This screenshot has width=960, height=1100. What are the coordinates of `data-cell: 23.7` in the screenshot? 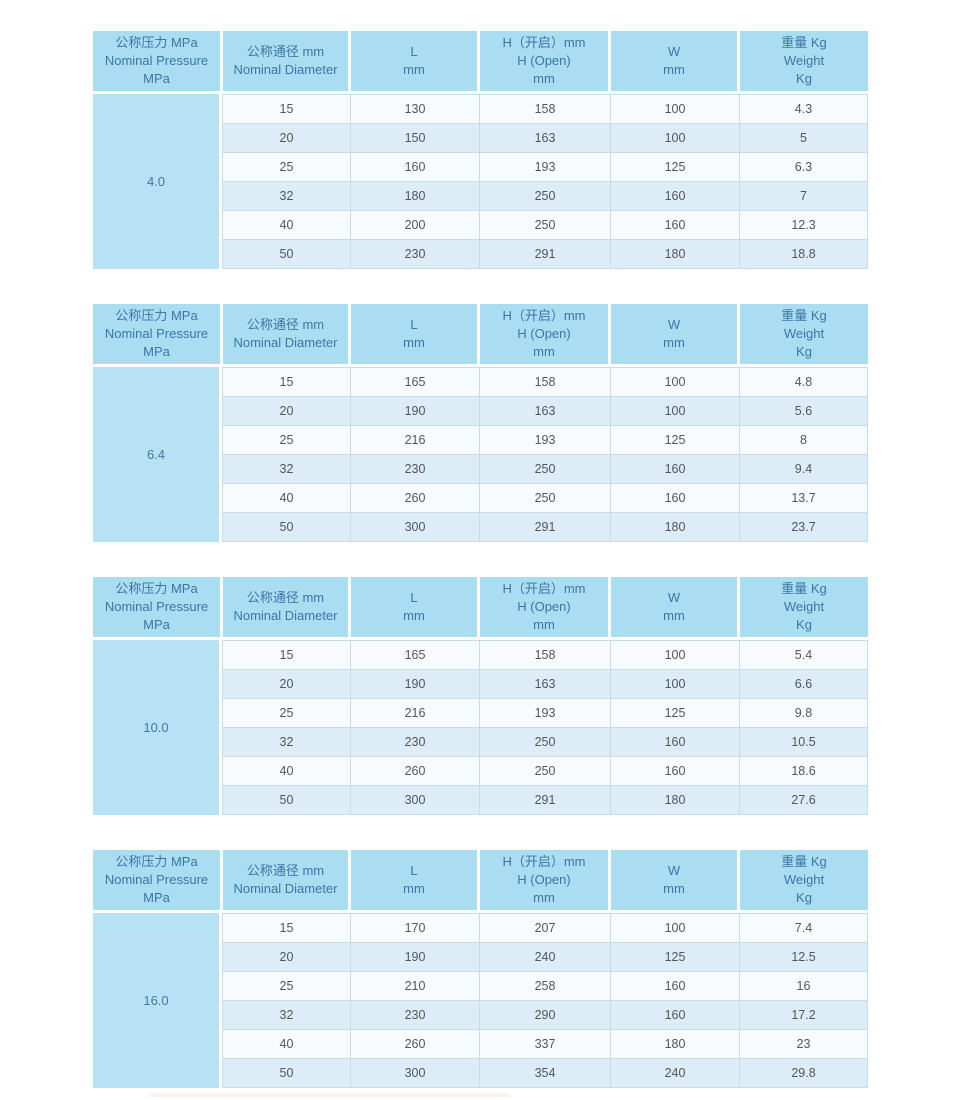 It's located at (803, 527).